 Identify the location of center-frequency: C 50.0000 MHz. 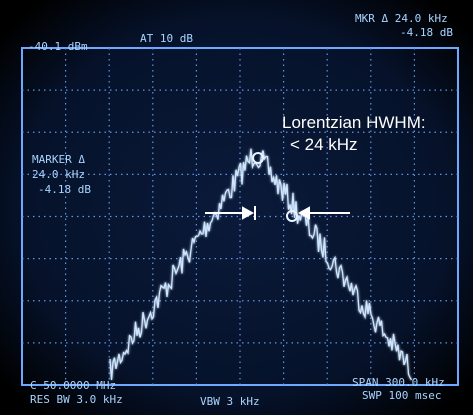
(73, 385).